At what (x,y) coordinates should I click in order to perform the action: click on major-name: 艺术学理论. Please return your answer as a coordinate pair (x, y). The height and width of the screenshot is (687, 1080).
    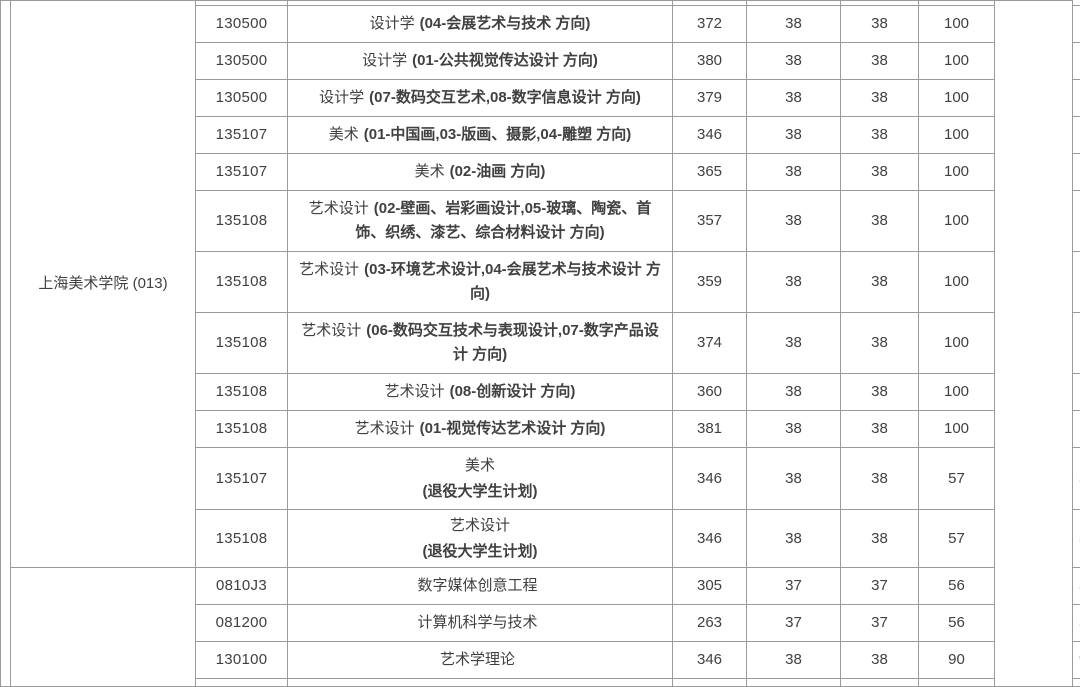
    Looking at the image, I should click on (477, 659).